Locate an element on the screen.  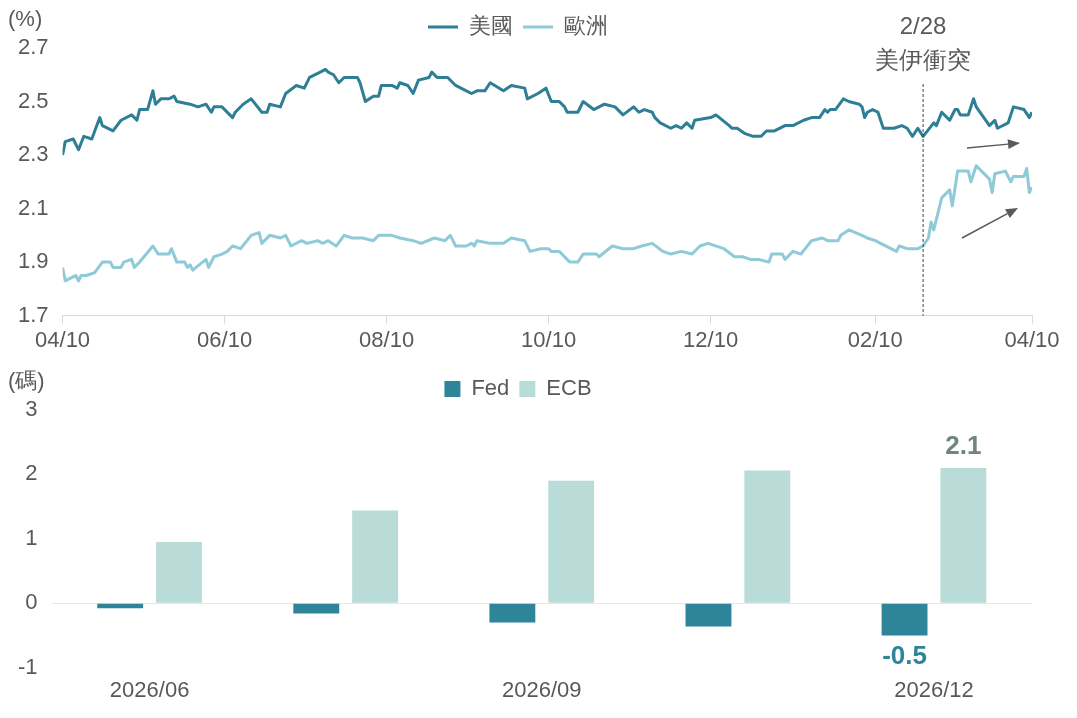
ref-line-label: 2/28 美伊衝突 is located at coordinates (923, 42).